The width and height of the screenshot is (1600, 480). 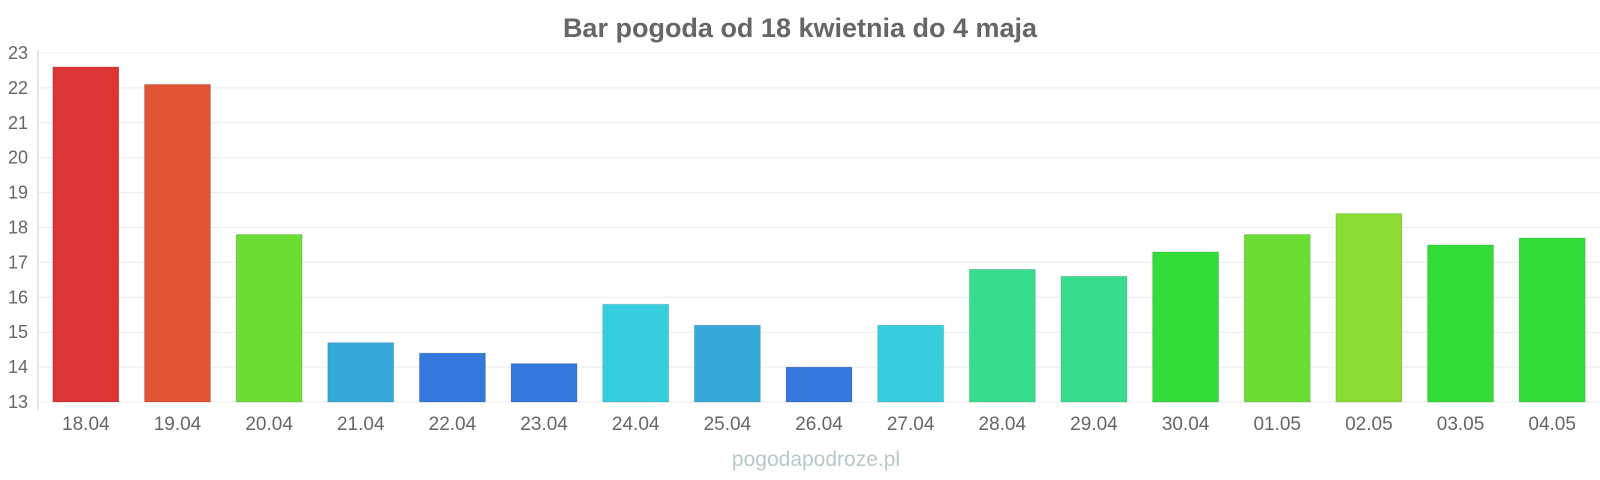 What do you see at coordinates (1461, 424) in the screenshot?
I see `x-tick-label: 03.05` at bounding box center [1461, 424].